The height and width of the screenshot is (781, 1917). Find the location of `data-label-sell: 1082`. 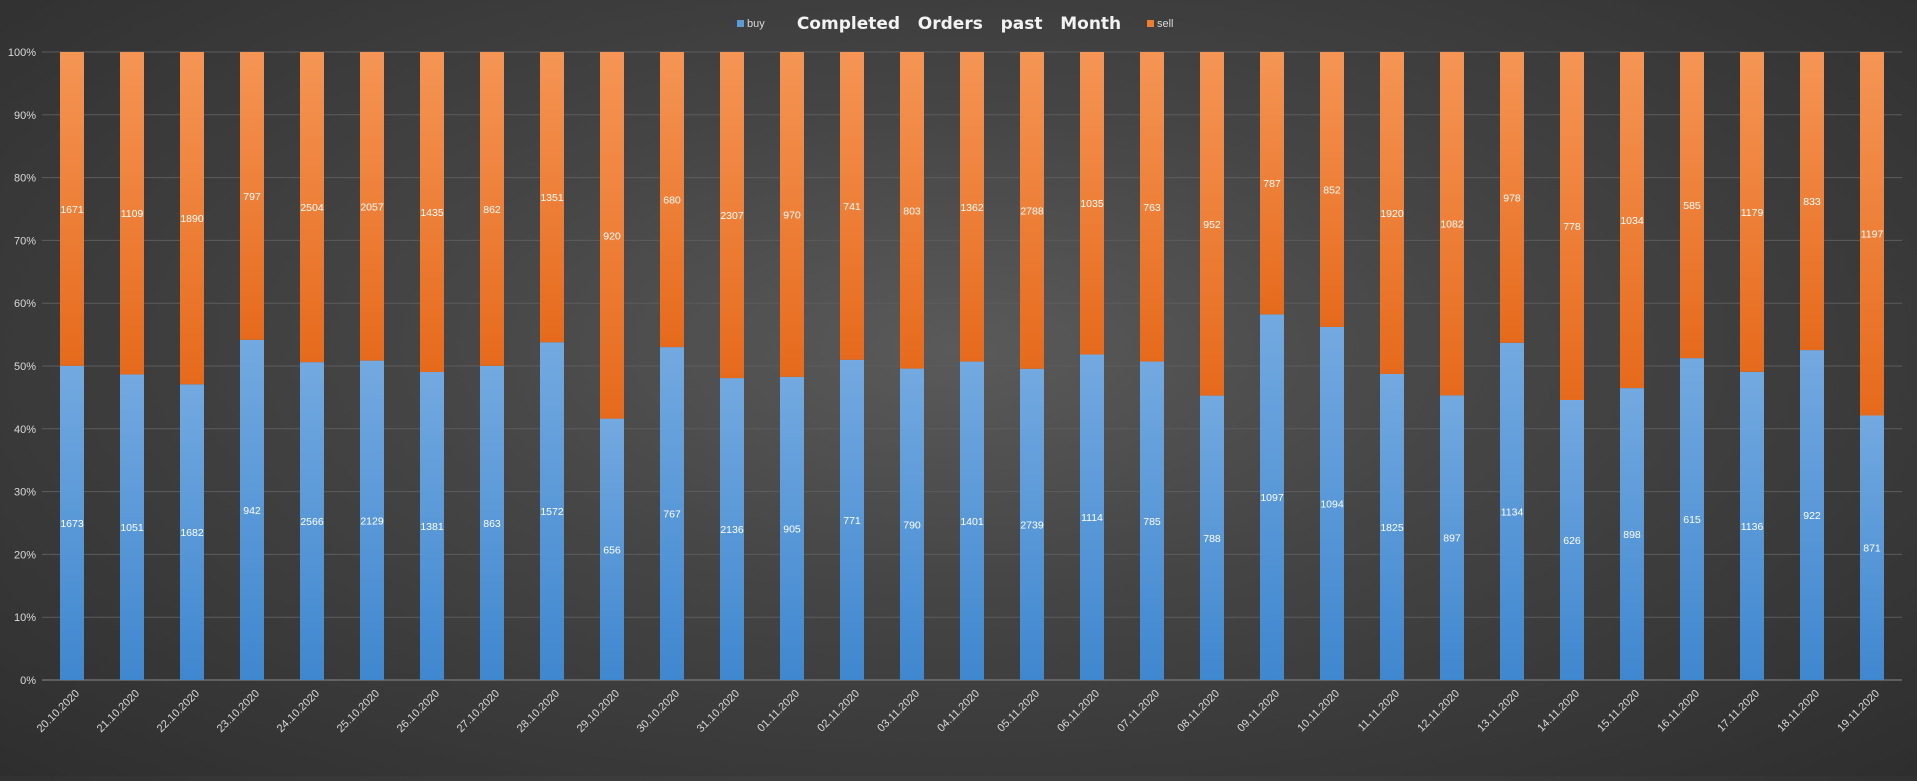

data-label-sell: 1082 is located at coordinates (1452, 225).